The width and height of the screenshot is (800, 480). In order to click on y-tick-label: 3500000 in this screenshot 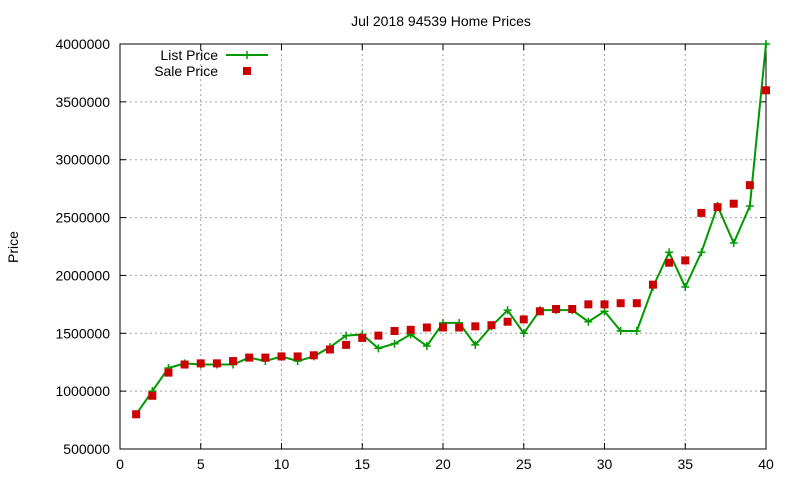, I will do `click(82, 102)`.